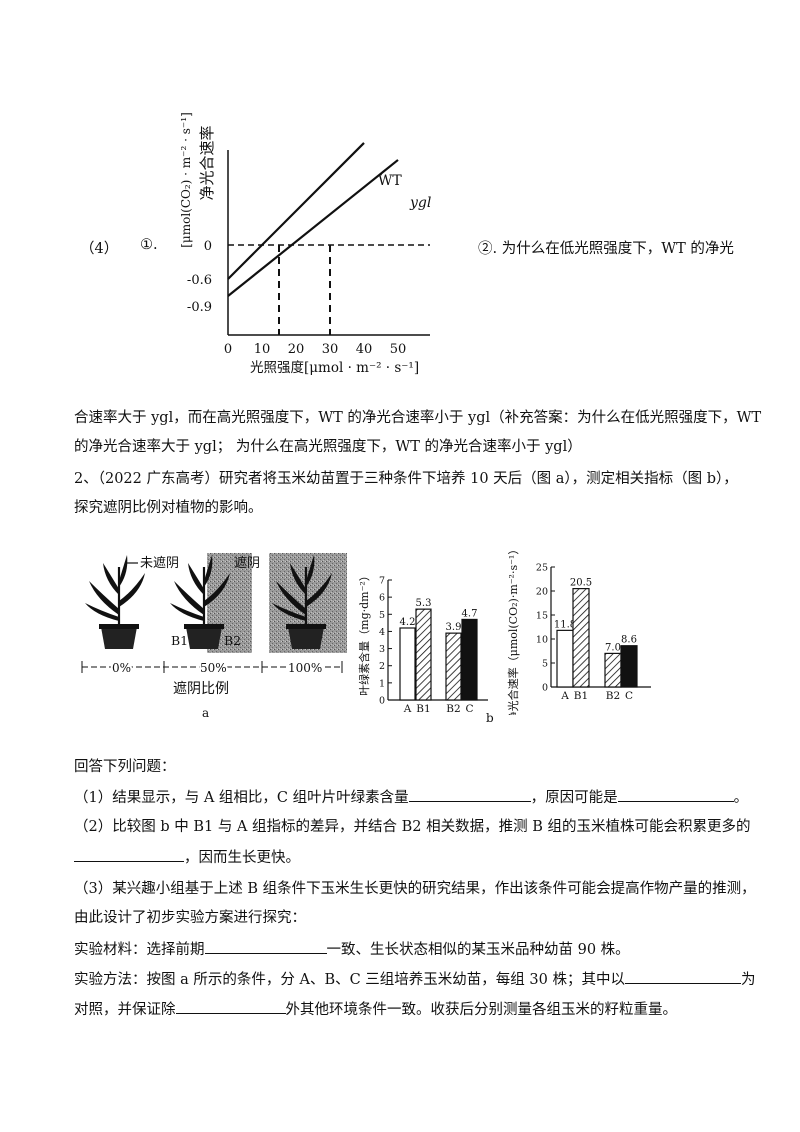 This screenshot has width=800, height=1132. What do you see at coordinates (159, 563) in the screenshot?
I see `label-unshaded: 未遮阴` at bounding box center [159, 563].